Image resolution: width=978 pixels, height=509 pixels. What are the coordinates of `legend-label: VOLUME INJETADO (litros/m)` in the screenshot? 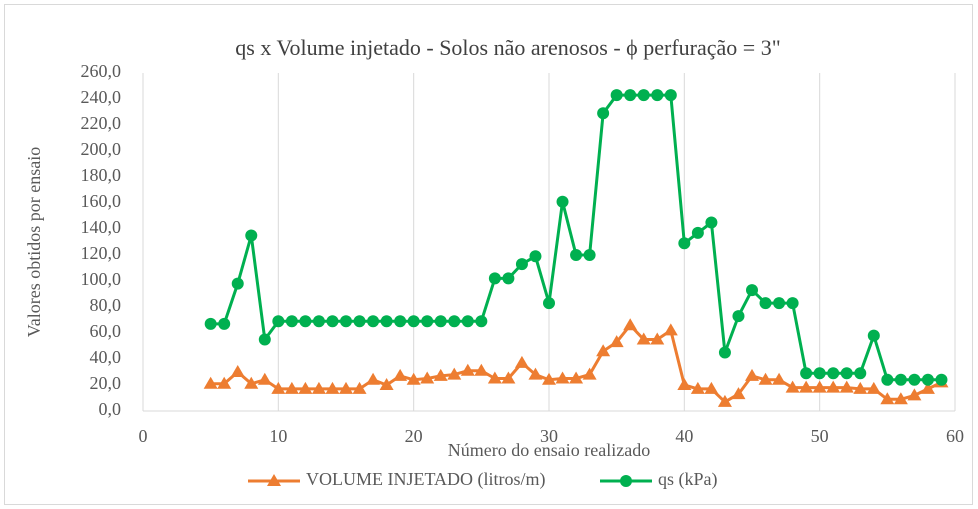 It's located at (426, 479).